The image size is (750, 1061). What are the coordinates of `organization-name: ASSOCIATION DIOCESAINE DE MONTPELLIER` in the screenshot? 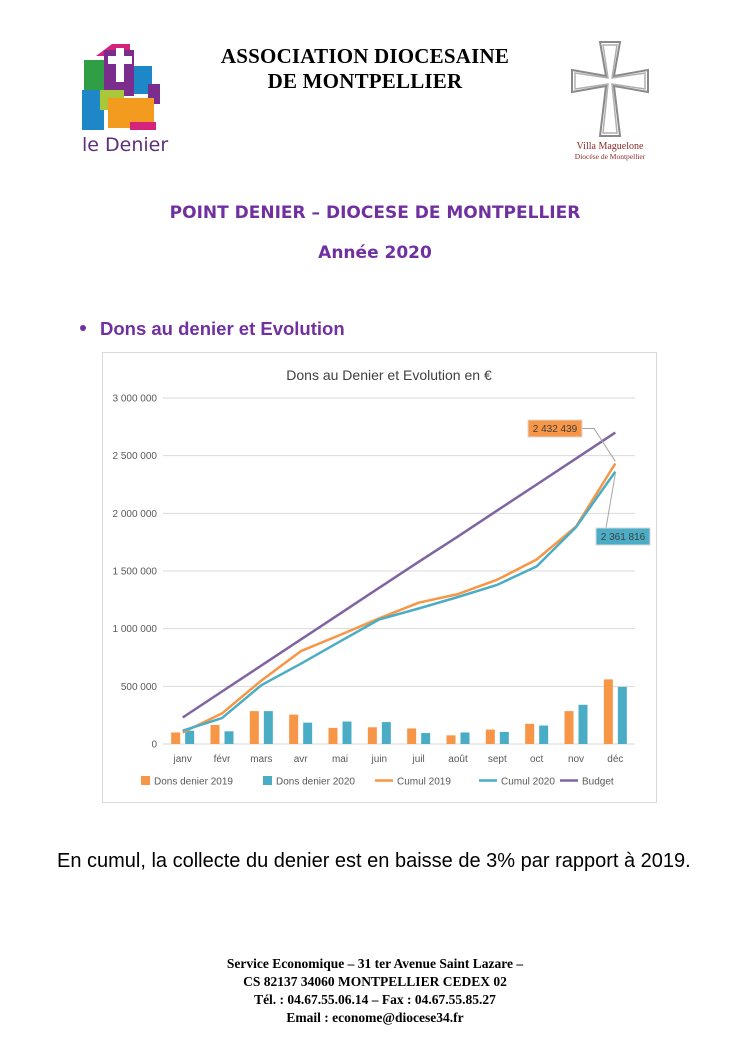 It's located at (365, 69).